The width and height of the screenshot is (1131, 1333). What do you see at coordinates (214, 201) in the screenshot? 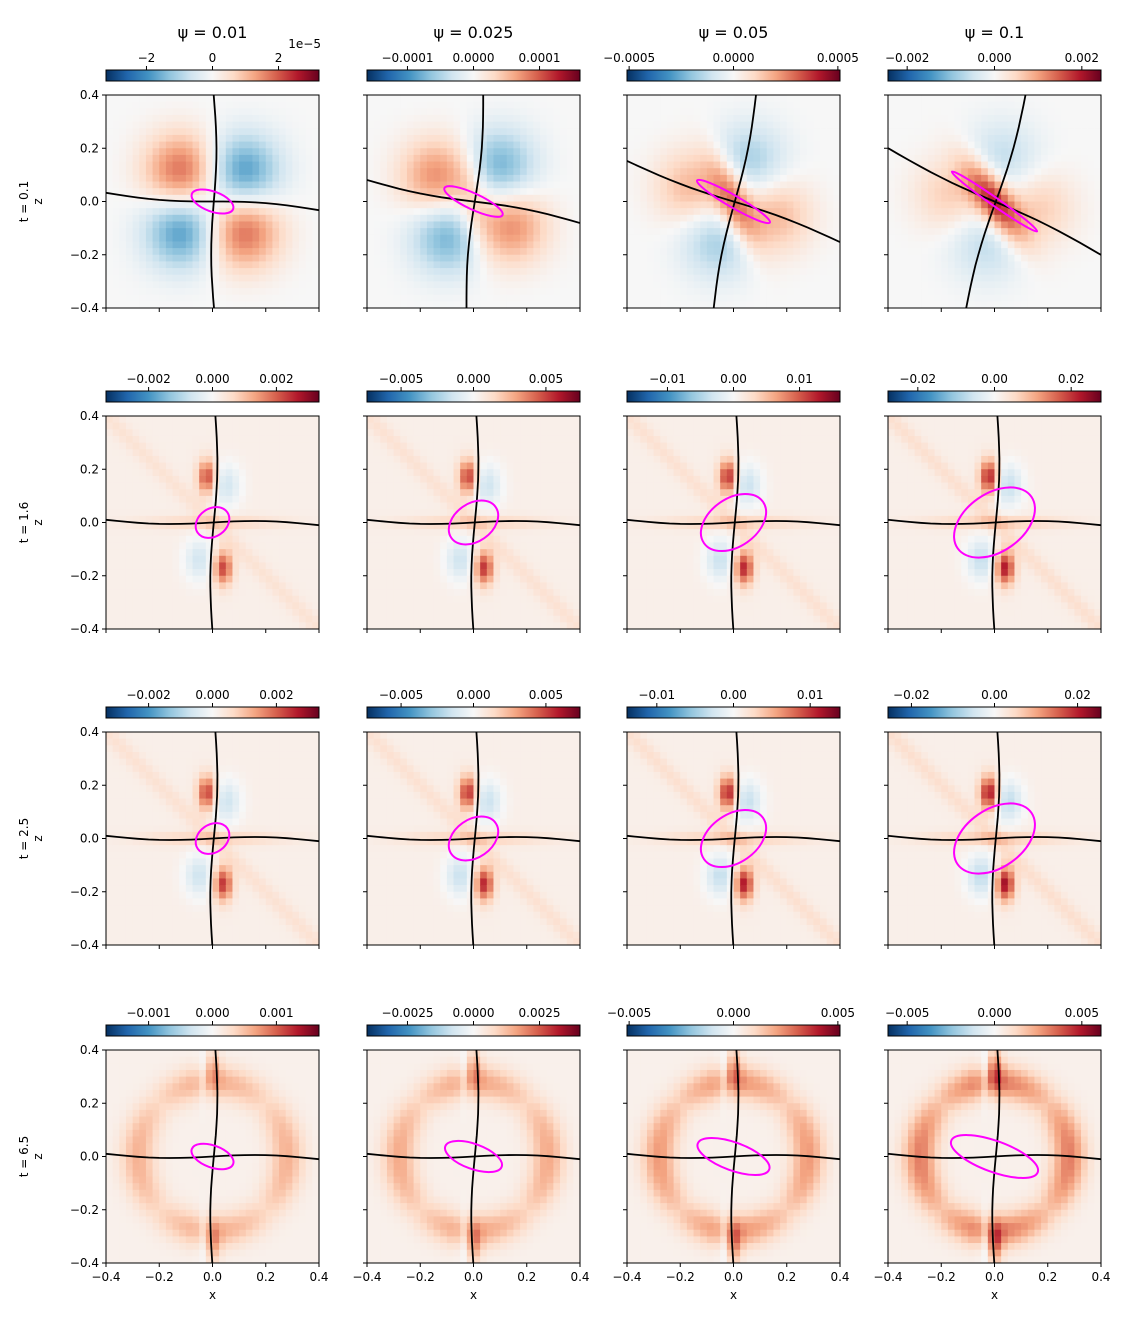
I see `separatrix-vertical` at bounding box center [214, 201].